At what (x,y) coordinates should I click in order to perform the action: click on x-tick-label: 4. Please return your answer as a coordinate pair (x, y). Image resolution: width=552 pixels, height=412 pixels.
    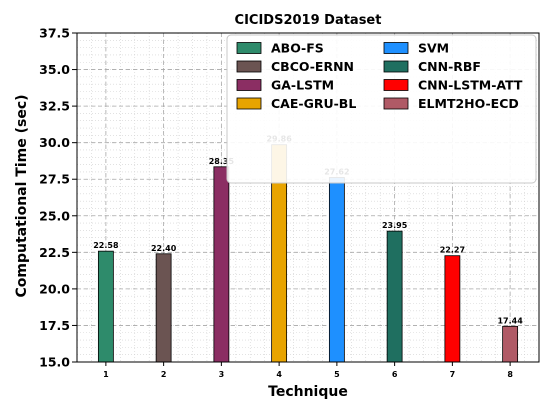
    Looking at the image, I should click on (279, 374).